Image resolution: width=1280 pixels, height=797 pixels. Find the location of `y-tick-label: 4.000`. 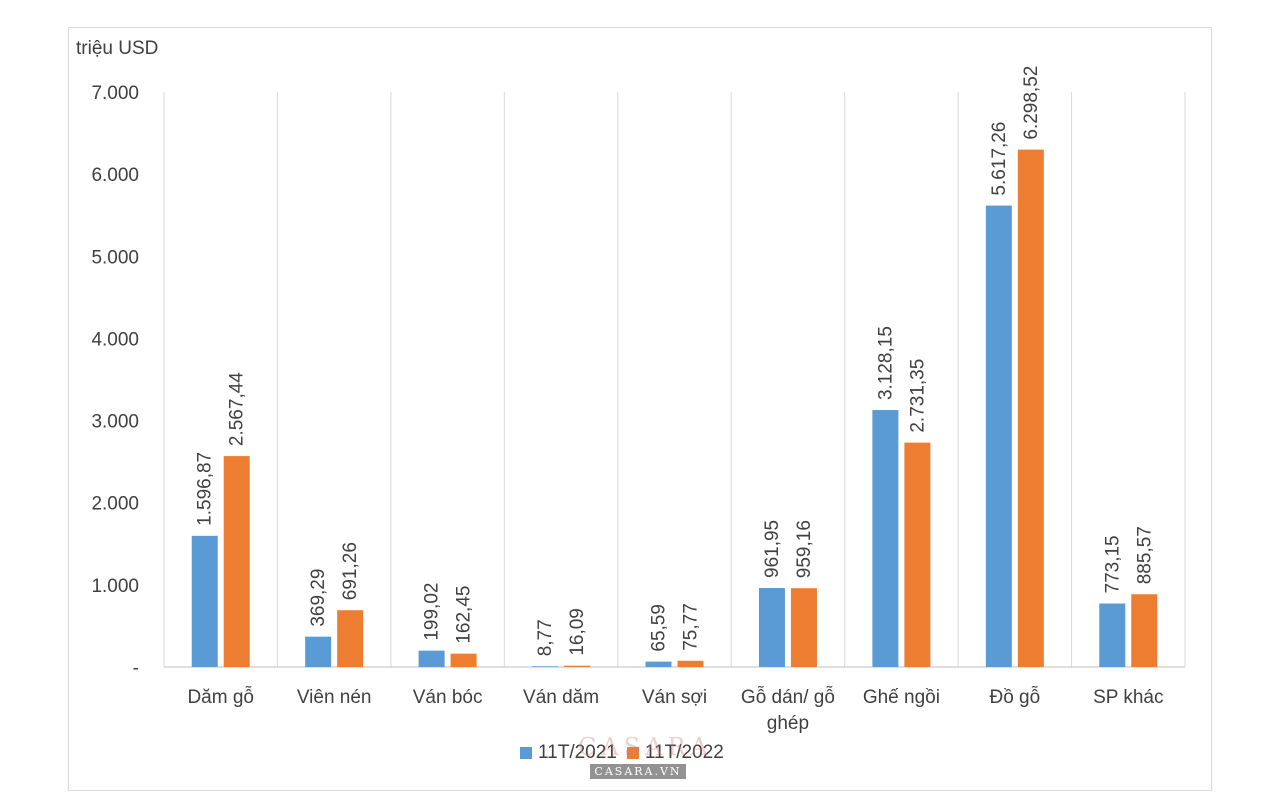

y-tick-label: 4.000 is located at coordinates (115, 339).